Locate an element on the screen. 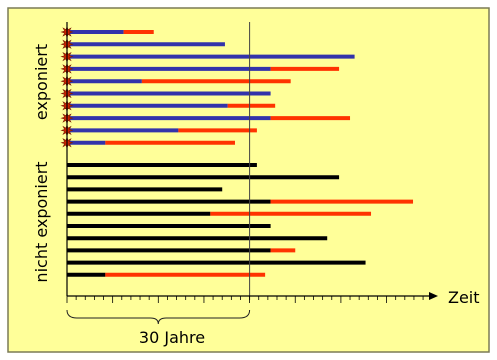 The image size is (497, 360). group-label-not-exposed: nicht exponiert is located at coordinates (41, 221).